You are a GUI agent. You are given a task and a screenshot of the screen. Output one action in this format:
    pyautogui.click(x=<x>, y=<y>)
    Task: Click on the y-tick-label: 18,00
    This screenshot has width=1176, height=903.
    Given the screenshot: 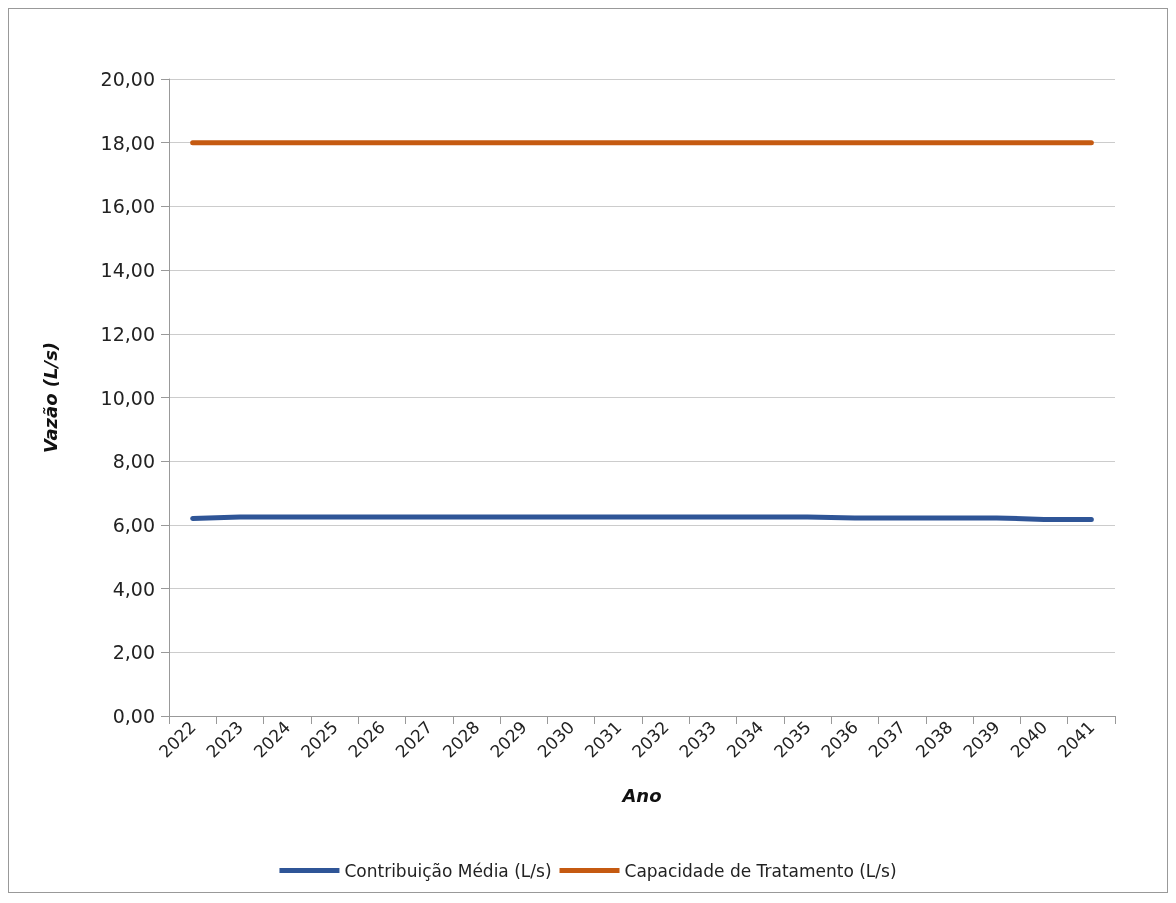 What is the action you would take?
    pyautogui.click(x=127, y=142)
    